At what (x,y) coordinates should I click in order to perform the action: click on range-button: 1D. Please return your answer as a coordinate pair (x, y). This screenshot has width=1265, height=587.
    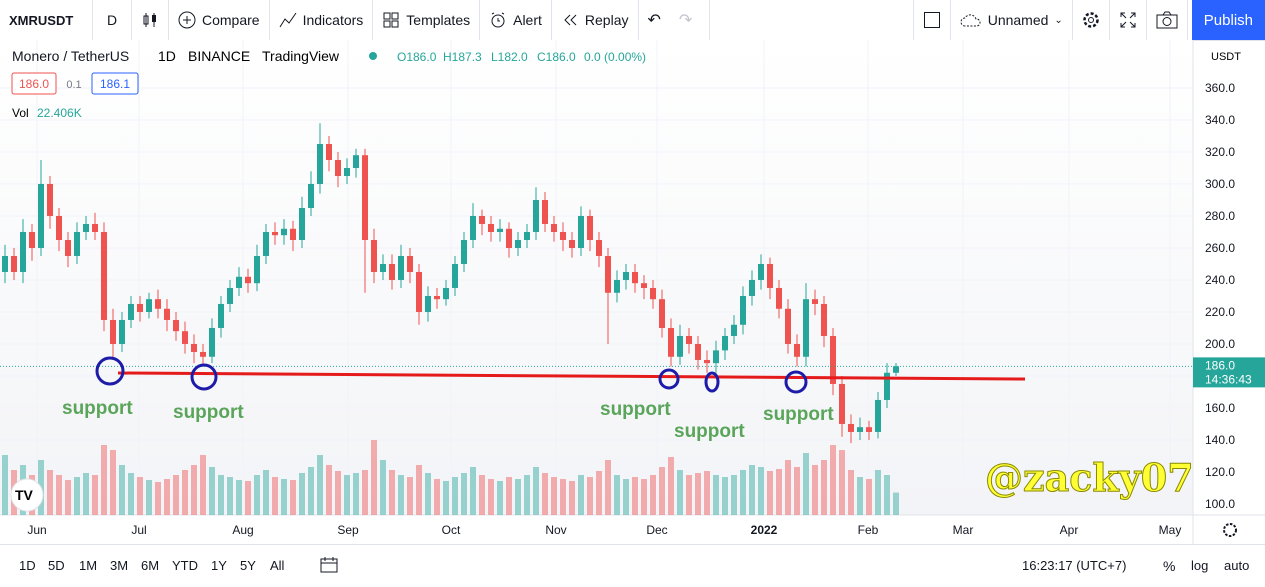
    Looking at the image, I should click on (27, 565).